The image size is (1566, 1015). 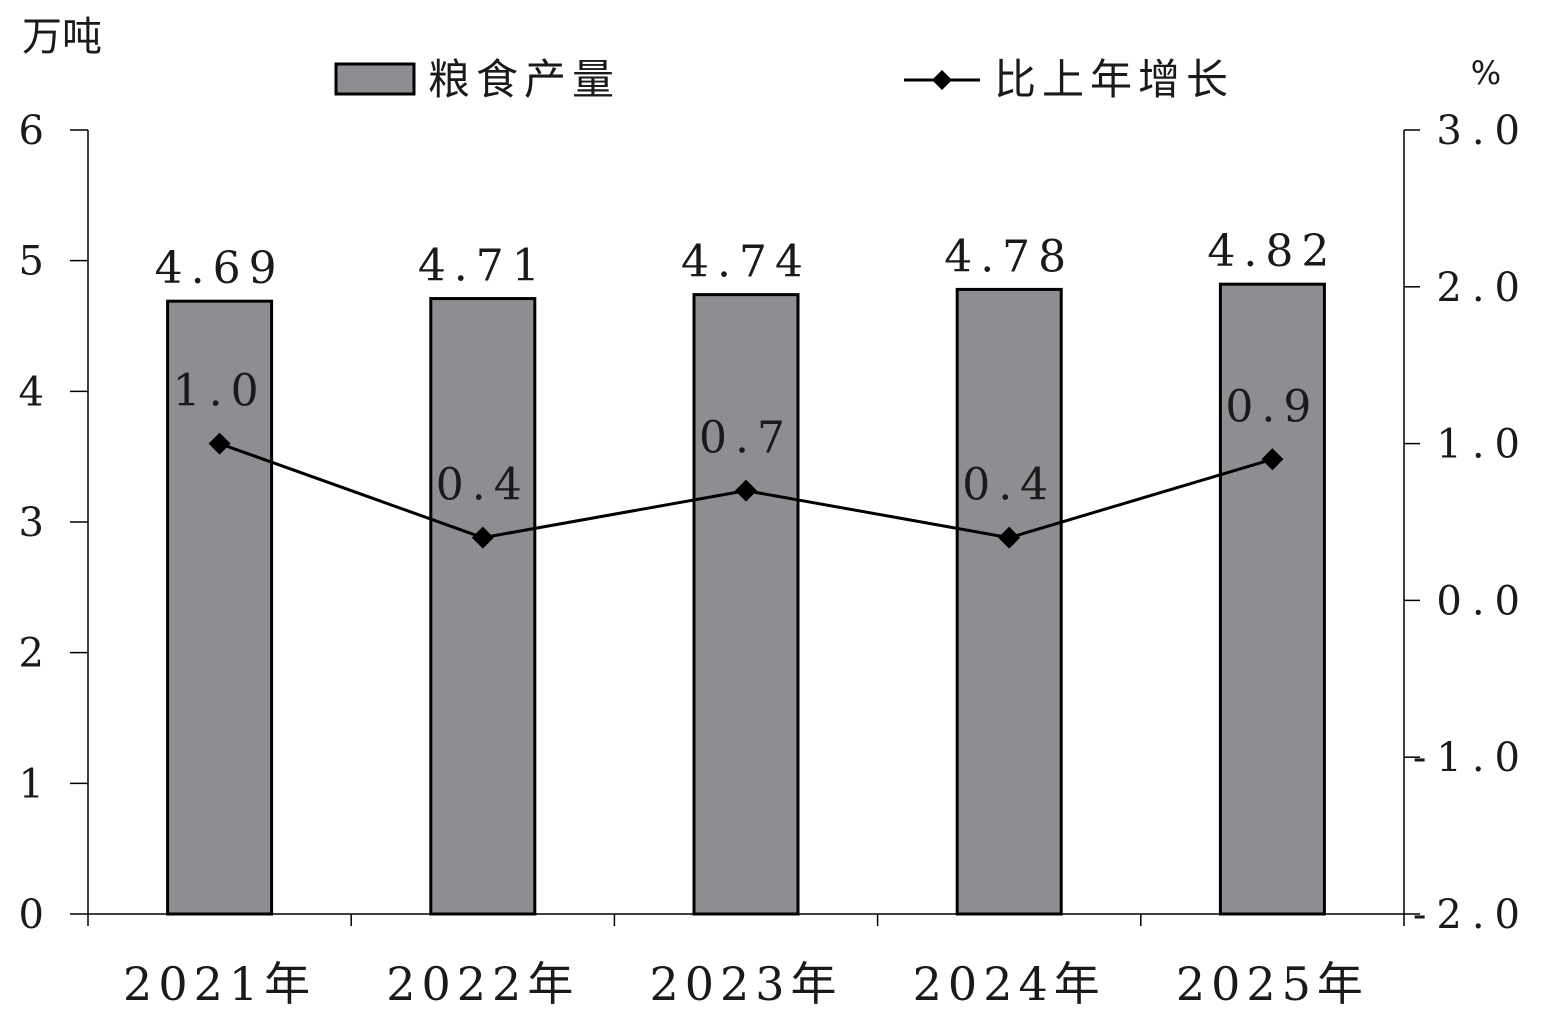 What do you see at coordinates (31, 131) in the screenshot?
I see `left-tick-label: 6` at bounding box center [31, 131].